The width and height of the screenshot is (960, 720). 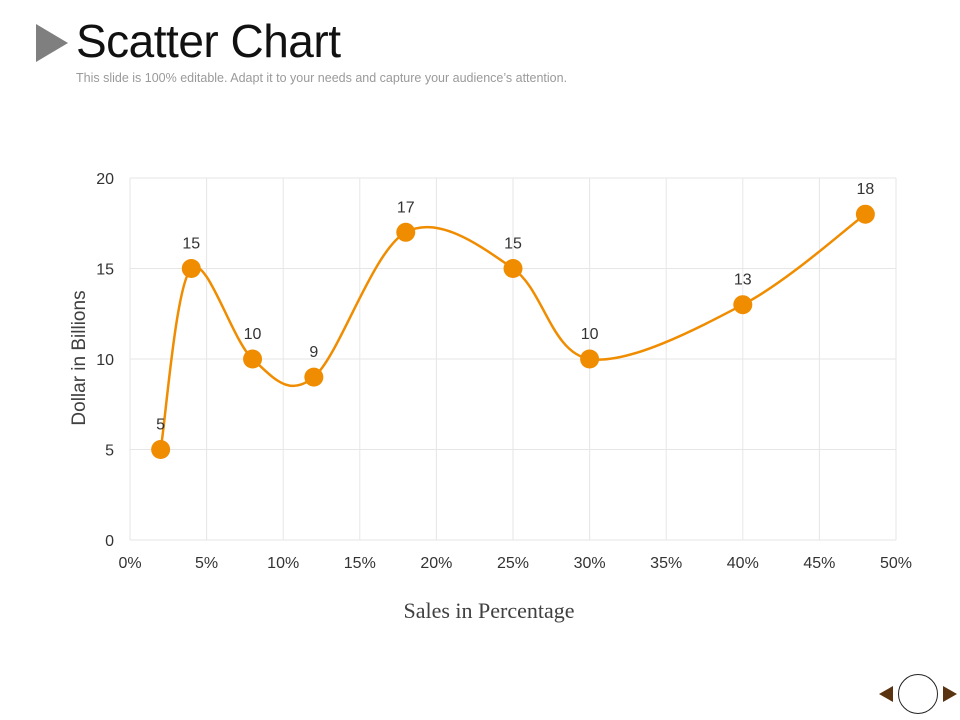 What do you see at coordinates (160, 425) in the screenshot?
I see `data-label: 5` at bounding box center [160, 425].